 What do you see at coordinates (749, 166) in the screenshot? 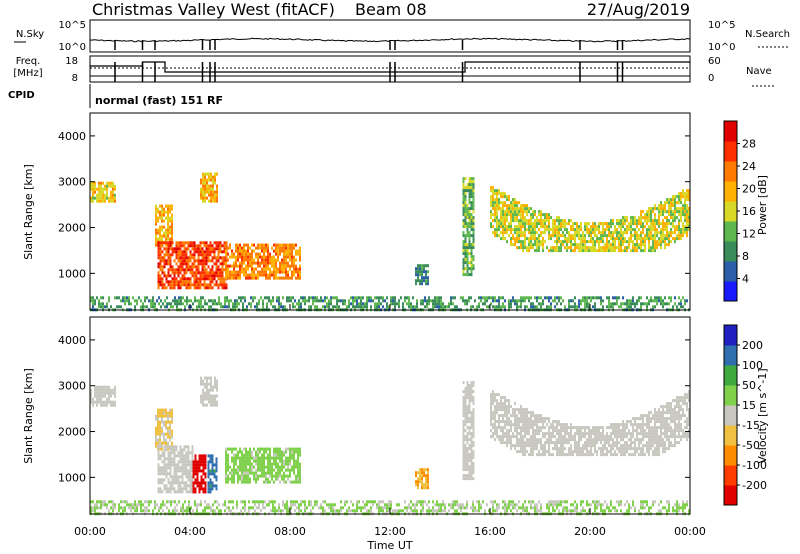
I see `colorbar-tick-label: 24` at bounding box center [749, 166].